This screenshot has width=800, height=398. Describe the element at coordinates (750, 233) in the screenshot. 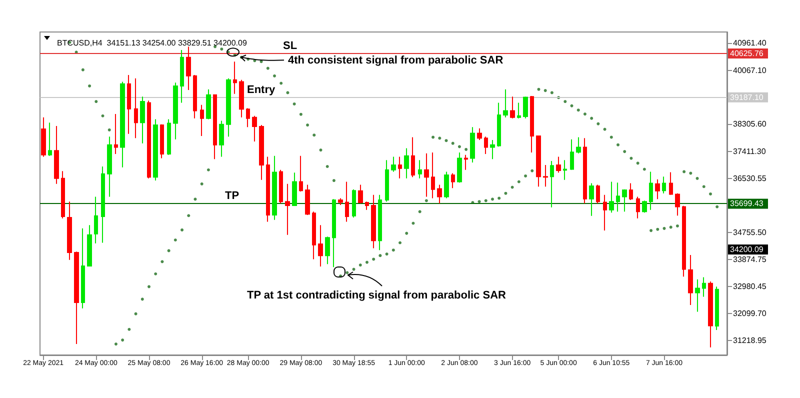

I see `y-tick-label: 34755.50` at that location.